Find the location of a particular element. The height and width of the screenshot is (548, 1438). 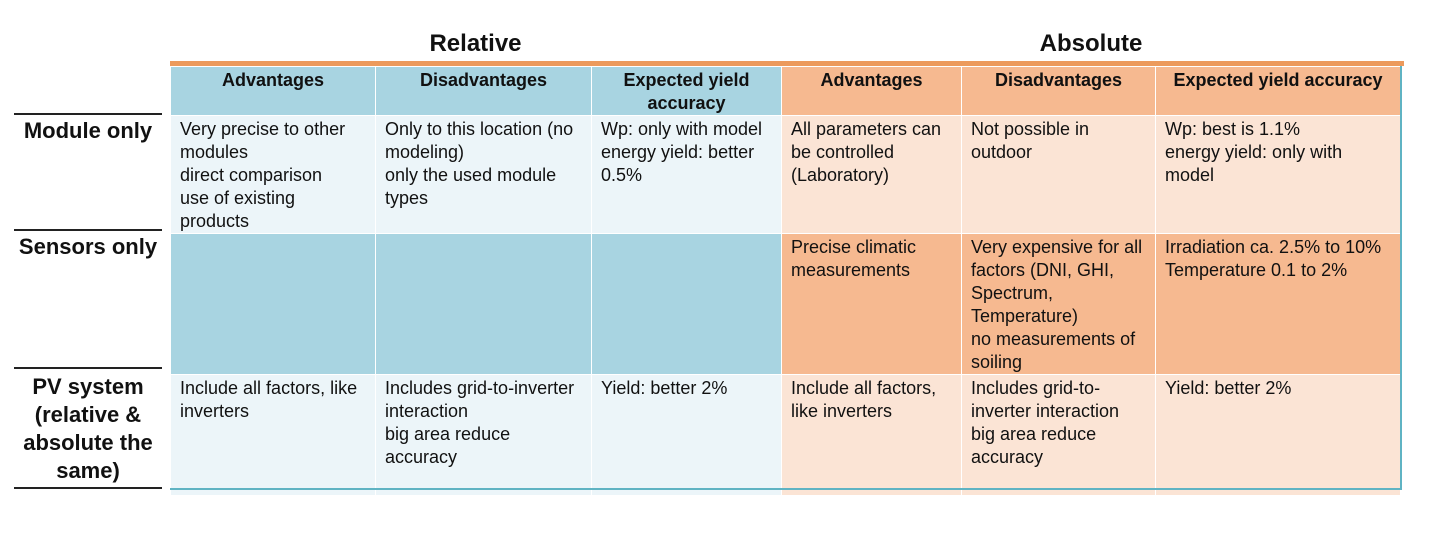

header-divider-line is located at coordinates (787, 63).